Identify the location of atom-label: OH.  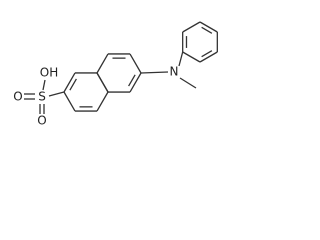
(49, 73).